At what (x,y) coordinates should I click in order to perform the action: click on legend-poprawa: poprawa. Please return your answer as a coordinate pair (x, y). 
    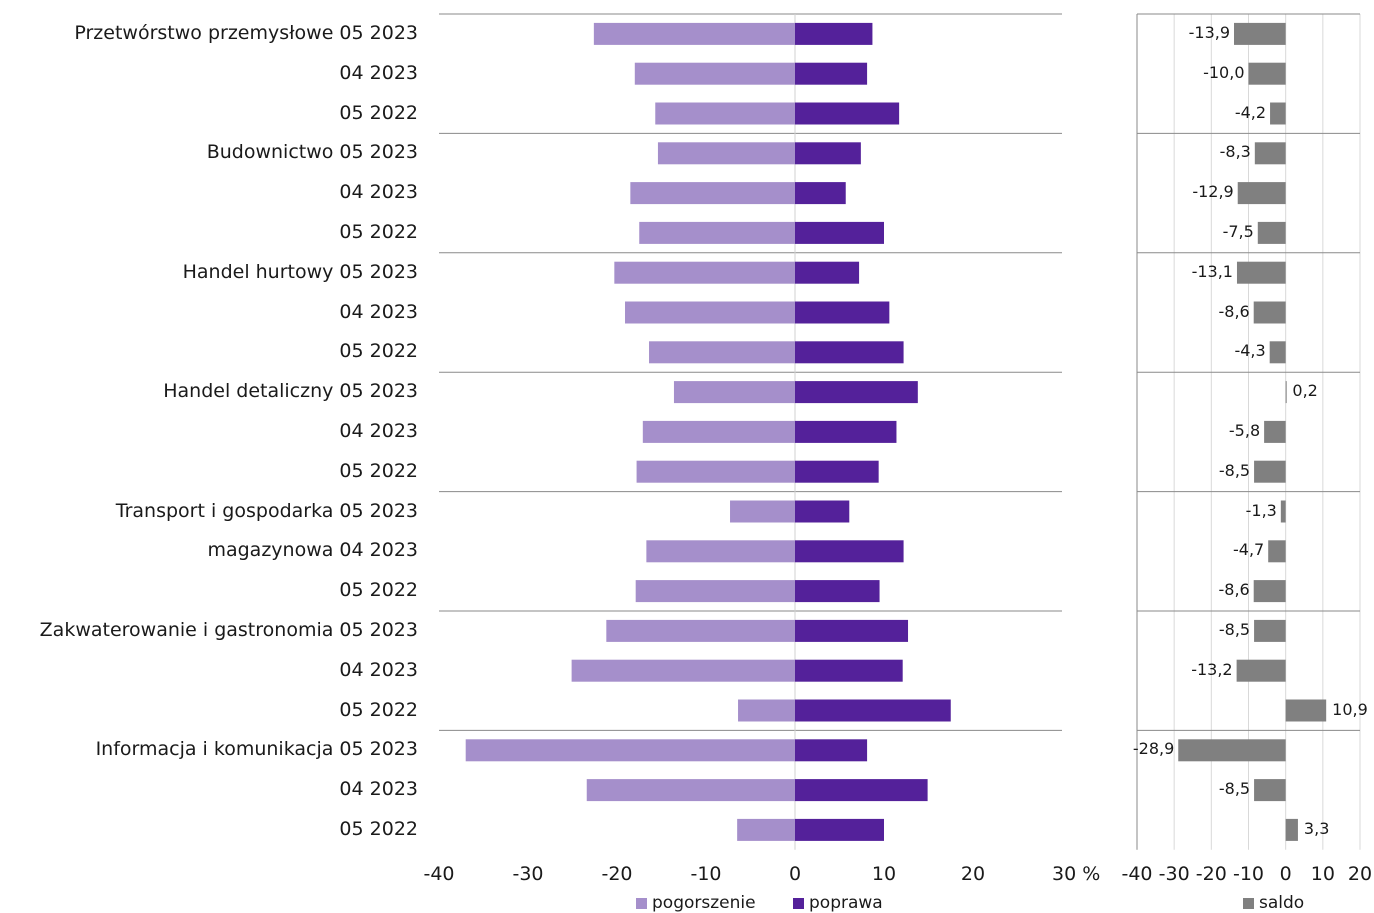
    Looking at the image, I should click on (838, 903).